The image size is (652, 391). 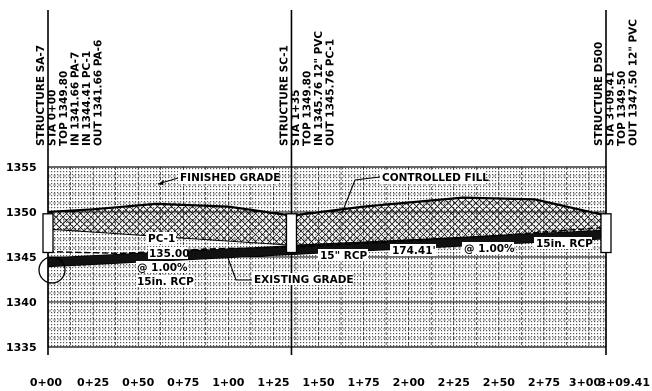 What do you see at coordinates (273, 382) in the screenshot?
I see `x-tick-5: 1+25` at bounding box center [273, 382].